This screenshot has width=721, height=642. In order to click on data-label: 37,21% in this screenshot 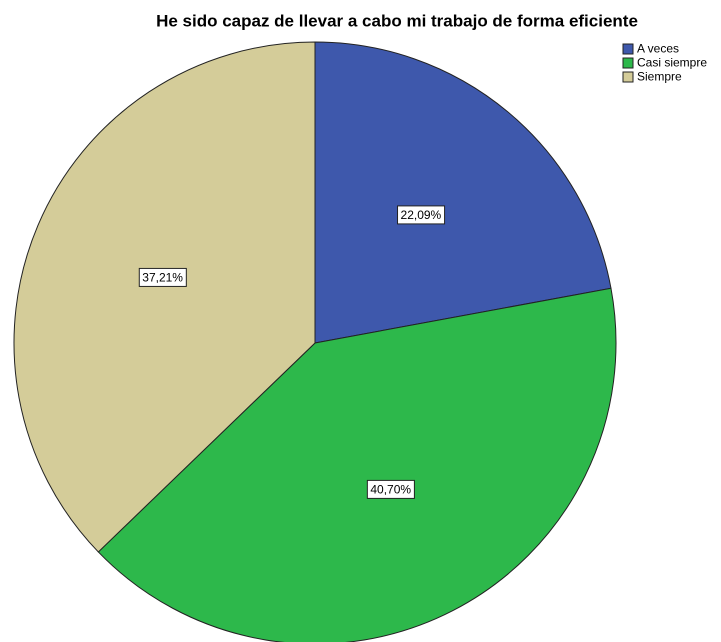, I will do `click(162, 277)`.